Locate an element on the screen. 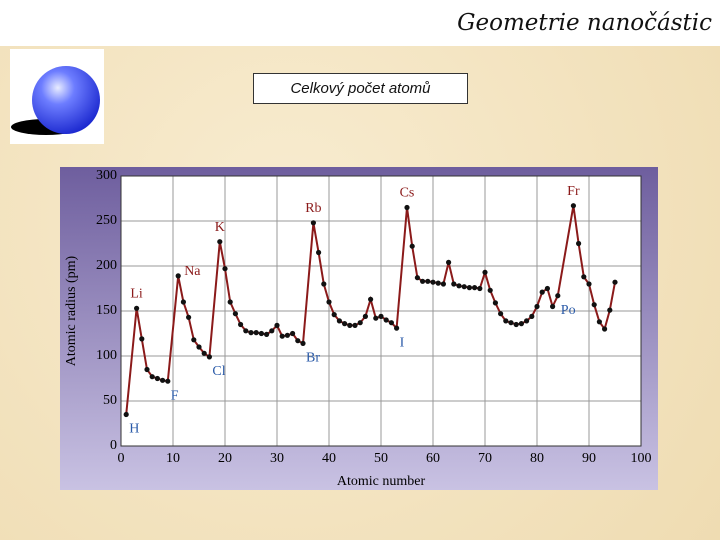 The width and height of the screenshot is (720, 540). y-tick-label: 0 is located at coordinates (113, 445).